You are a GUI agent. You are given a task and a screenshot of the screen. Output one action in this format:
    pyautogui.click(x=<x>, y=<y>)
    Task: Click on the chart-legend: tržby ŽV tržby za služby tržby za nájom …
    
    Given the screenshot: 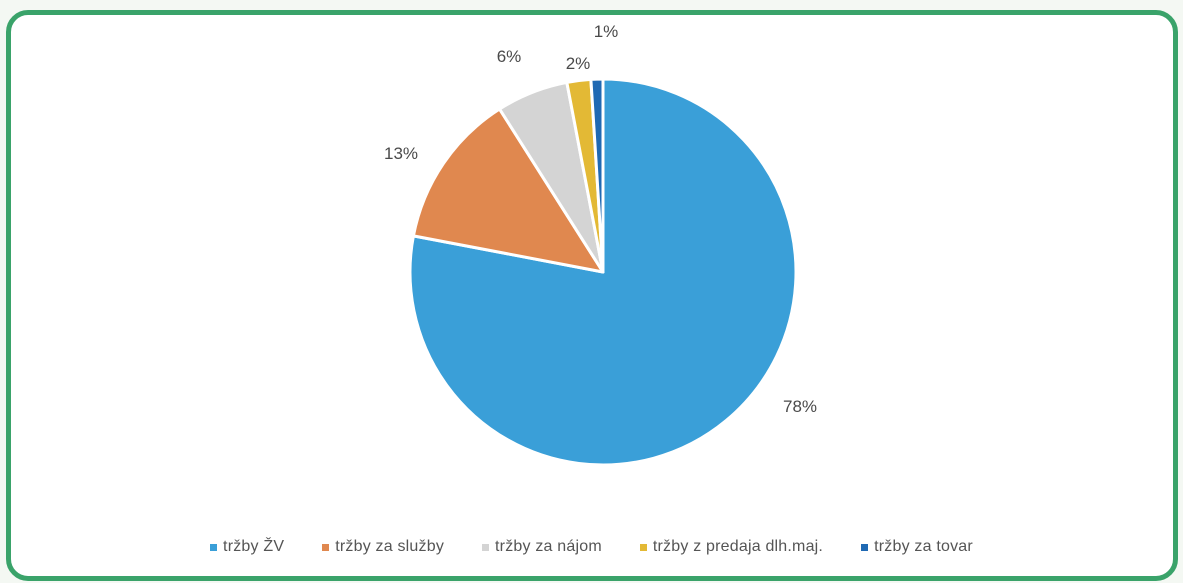 What is the action you would take?
    pyautogui.click(x=591, y=547)
    